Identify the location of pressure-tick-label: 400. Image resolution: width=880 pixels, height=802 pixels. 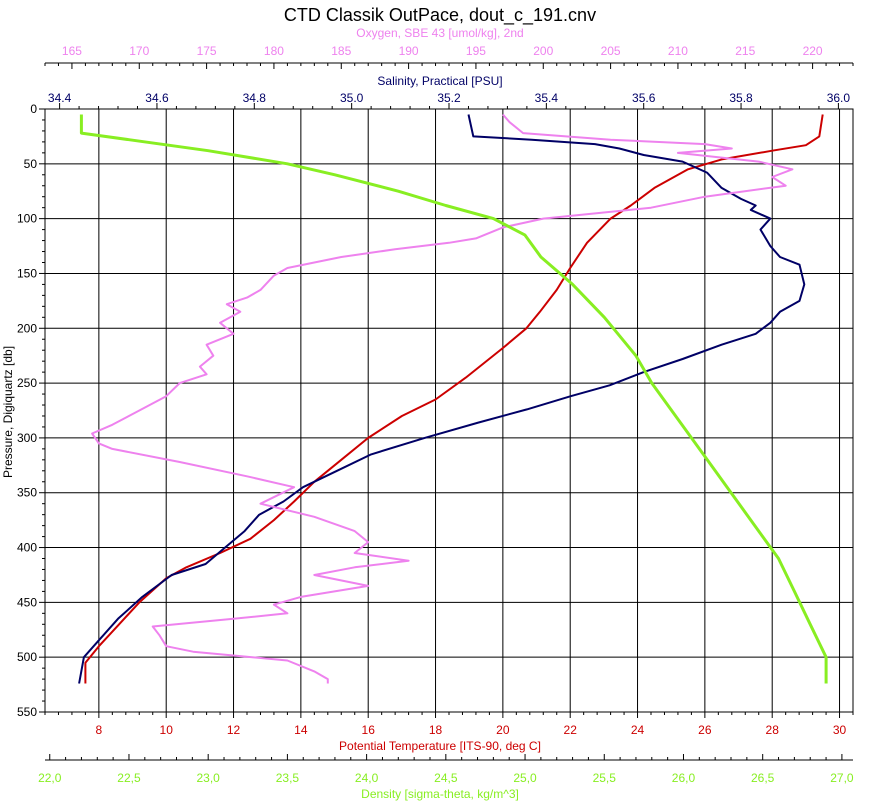
(27, 548).